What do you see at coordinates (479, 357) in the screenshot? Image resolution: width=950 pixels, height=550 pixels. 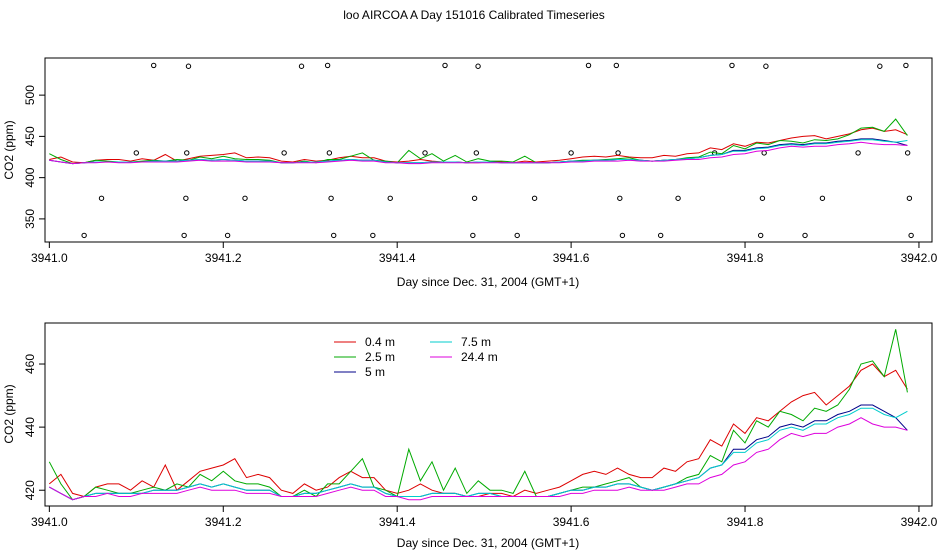 I see `legend-label: 24.4 m` at bounding box center [479, 357].